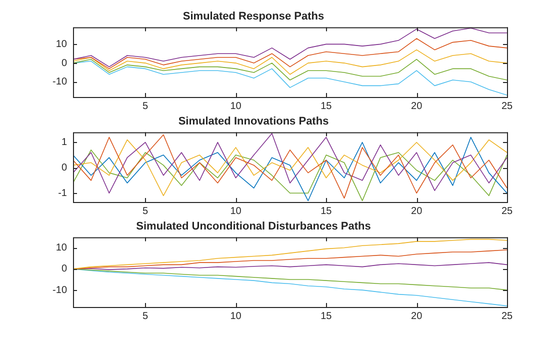 Image resolution: width=560 pixels, height=337 pixels. What do you see at coordinates (253, 122) in the screenshot?
I see `chart-title: Simulated Innovations Paths` at bounding box center [253, 122].